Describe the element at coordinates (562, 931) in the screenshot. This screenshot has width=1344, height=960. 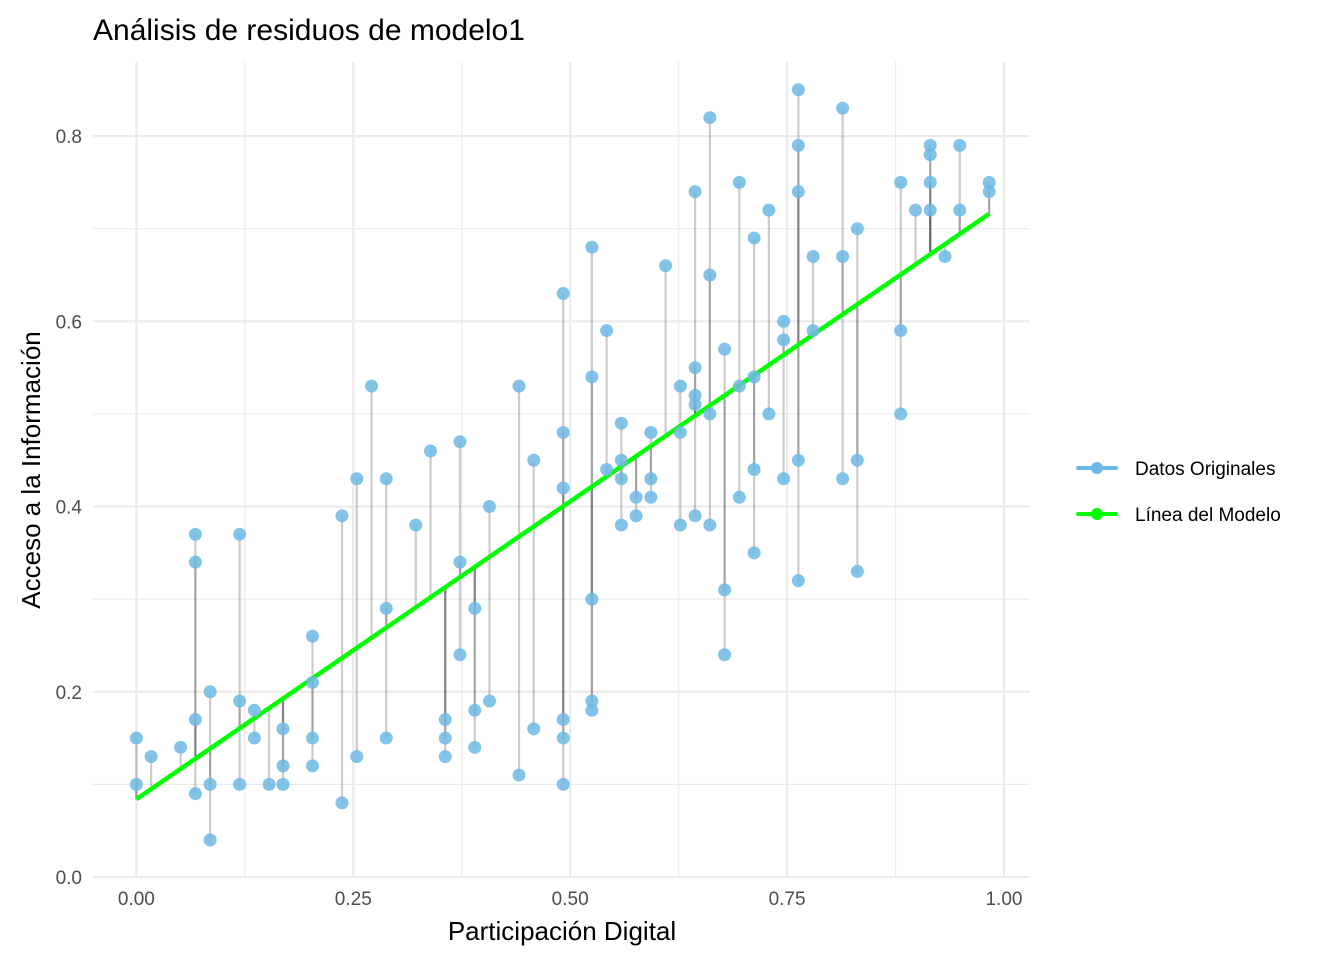
I see `x-axis-label: Participación Digital` at that location.